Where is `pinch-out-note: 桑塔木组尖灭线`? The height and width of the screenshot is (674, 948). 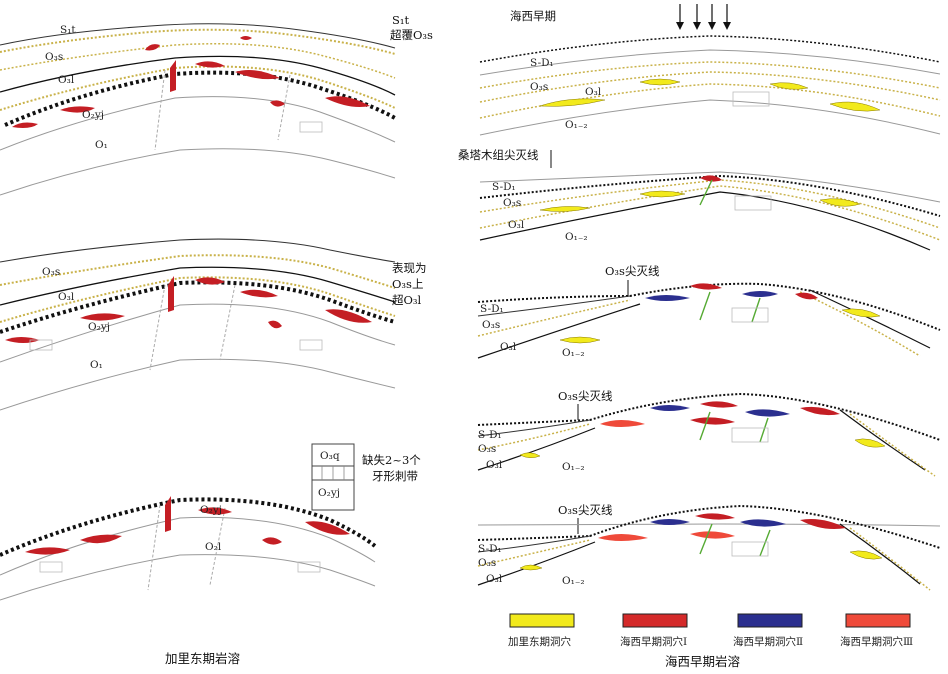 pinch-out-note: 桑塔木组尖灭线 is located at coordinates (498, 155).